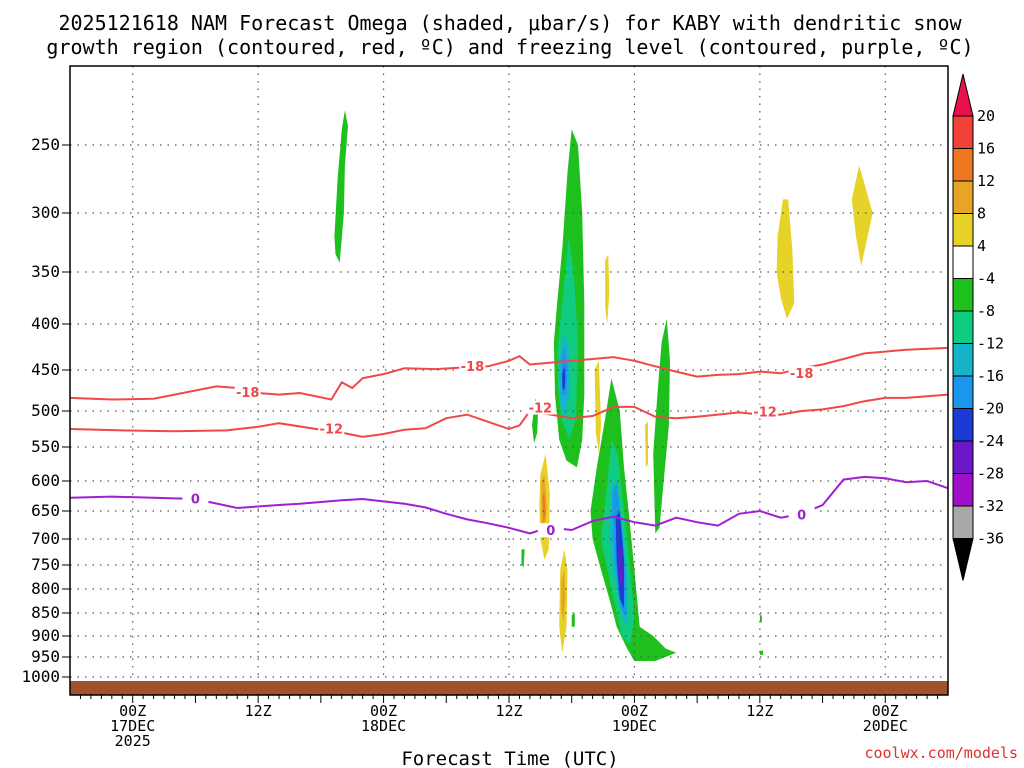 The width and height of the screenshot is (1024, 768). I want to click on colorbar-label: 12, so click(986, 181).